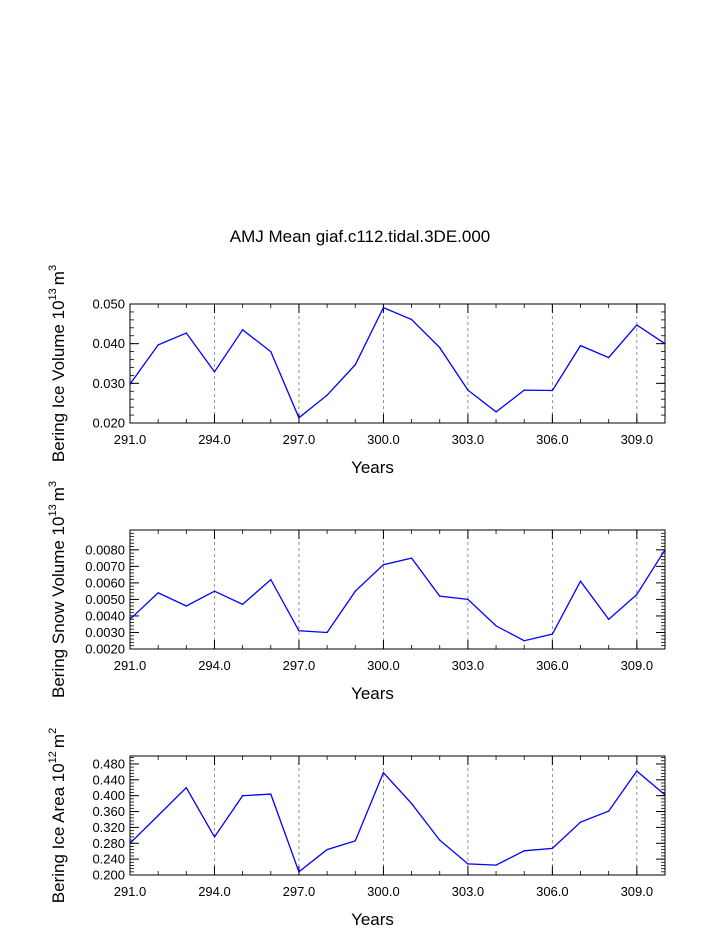 The width and height of the screenshot is (723, 935). I want to click on y-axis-title: Bering Ice Area 1012 m2, so click(57, 815).